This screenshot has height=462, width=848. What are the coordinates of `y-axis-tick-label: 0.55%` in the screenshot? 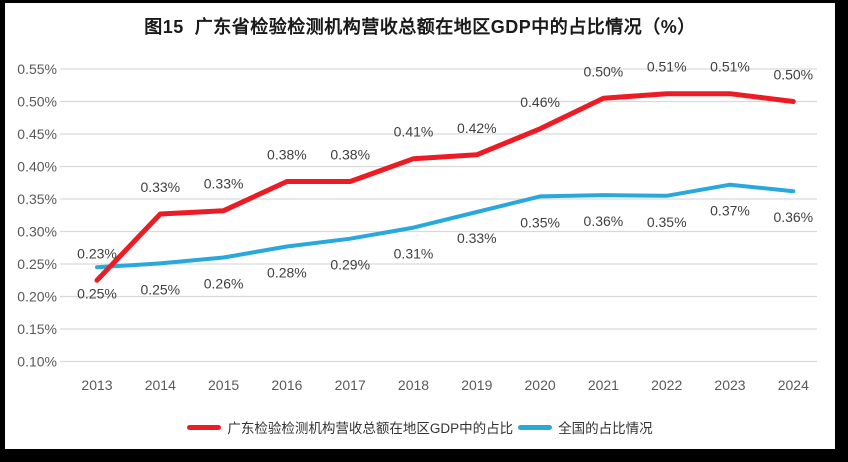 It's located at (37, 69).